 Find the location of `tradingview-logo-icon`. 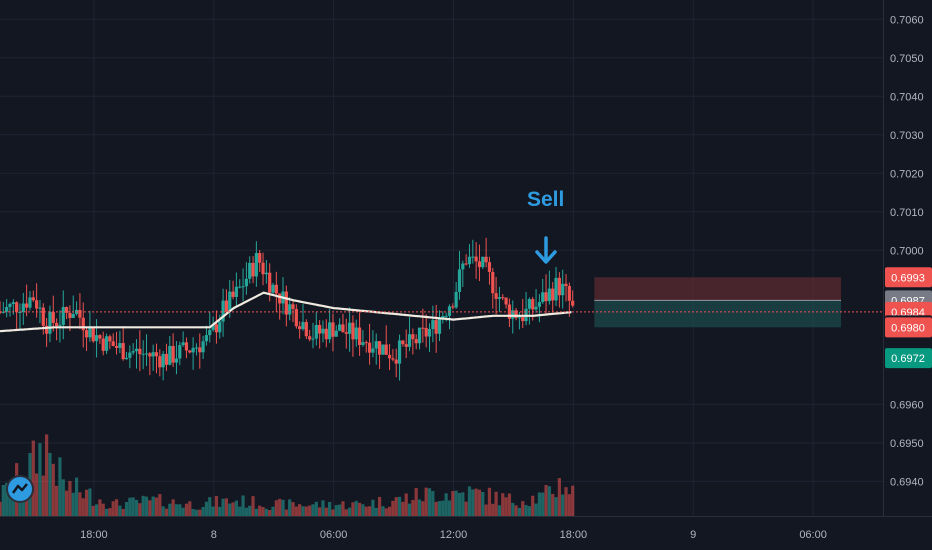

tradingview-logo-icon is located at coordinates (20, 489).